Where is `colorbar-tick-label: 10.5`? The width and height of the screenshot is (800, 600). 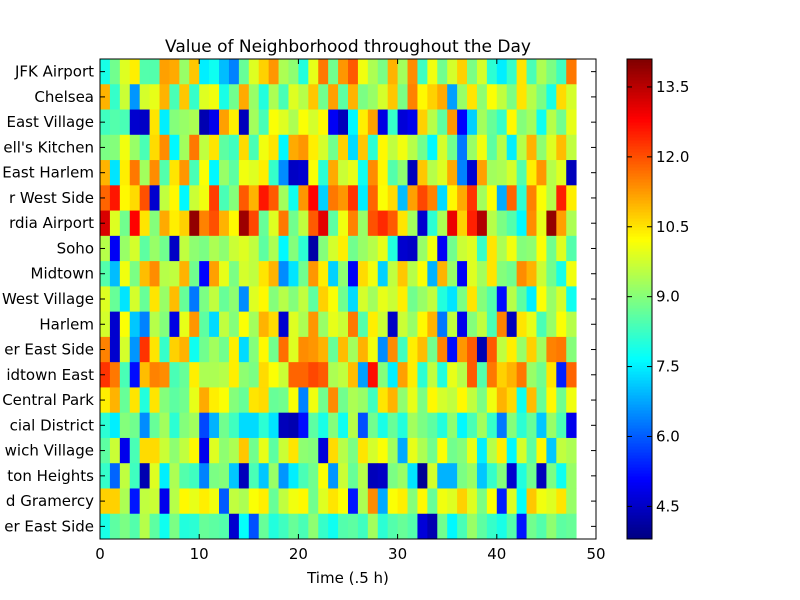 colorbar-tick-label: 10.5 is located at coordinates (672, 227).